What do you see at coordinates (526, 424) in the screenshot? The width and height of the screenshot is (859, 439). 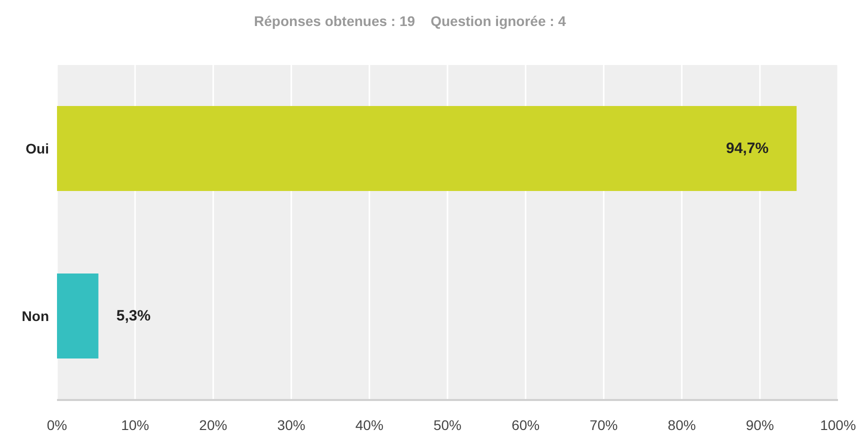 I see `x-tick-label: 60%` at bounding box center [526, 424].